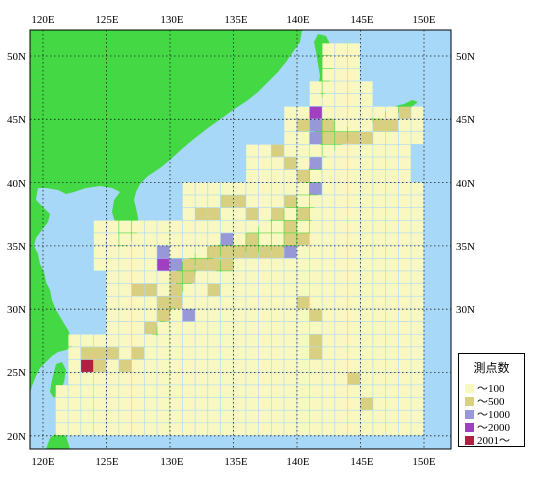  What do you see at coordinates (424, 20) in the screenshot?
I see `lon-label: 150E` at bounding box center [424, 20].